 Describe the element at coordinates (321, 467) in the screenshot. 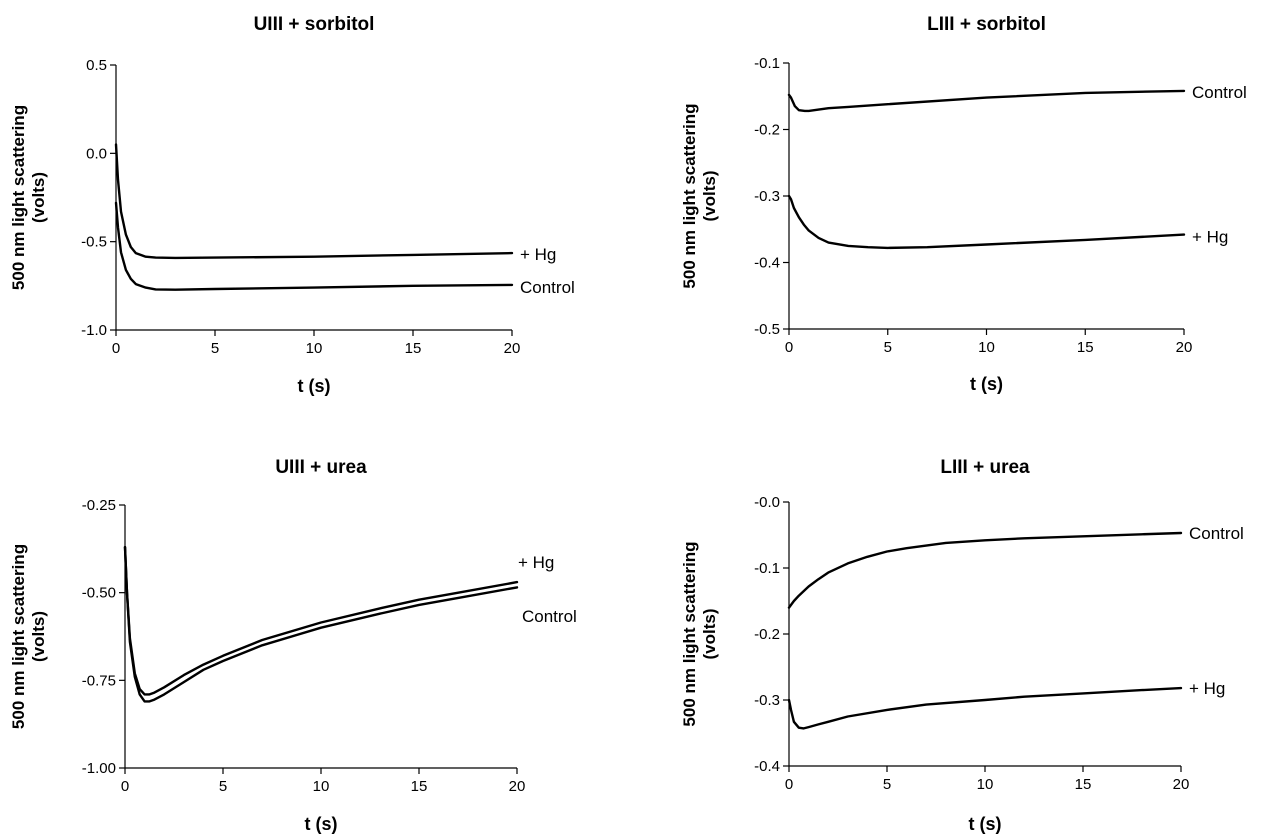

I see `chart-title: UIII + urea` at that location.